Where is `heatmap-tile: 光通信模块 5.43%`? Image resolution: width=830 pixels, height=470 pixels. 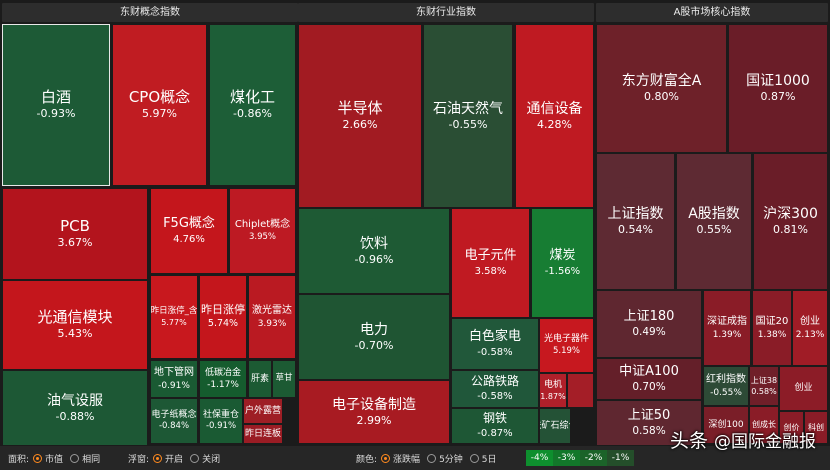 heatmap-tile: 光通信模块 5.43% is located at coordinates (75, 325).